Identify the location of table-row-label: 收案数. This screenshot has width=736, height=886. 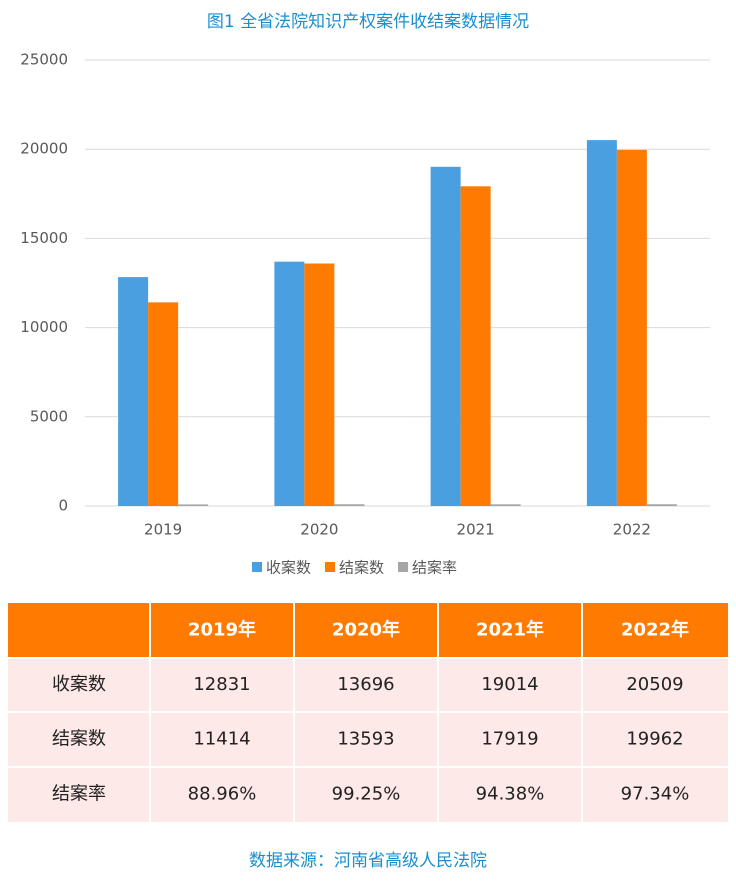
(79, 684).